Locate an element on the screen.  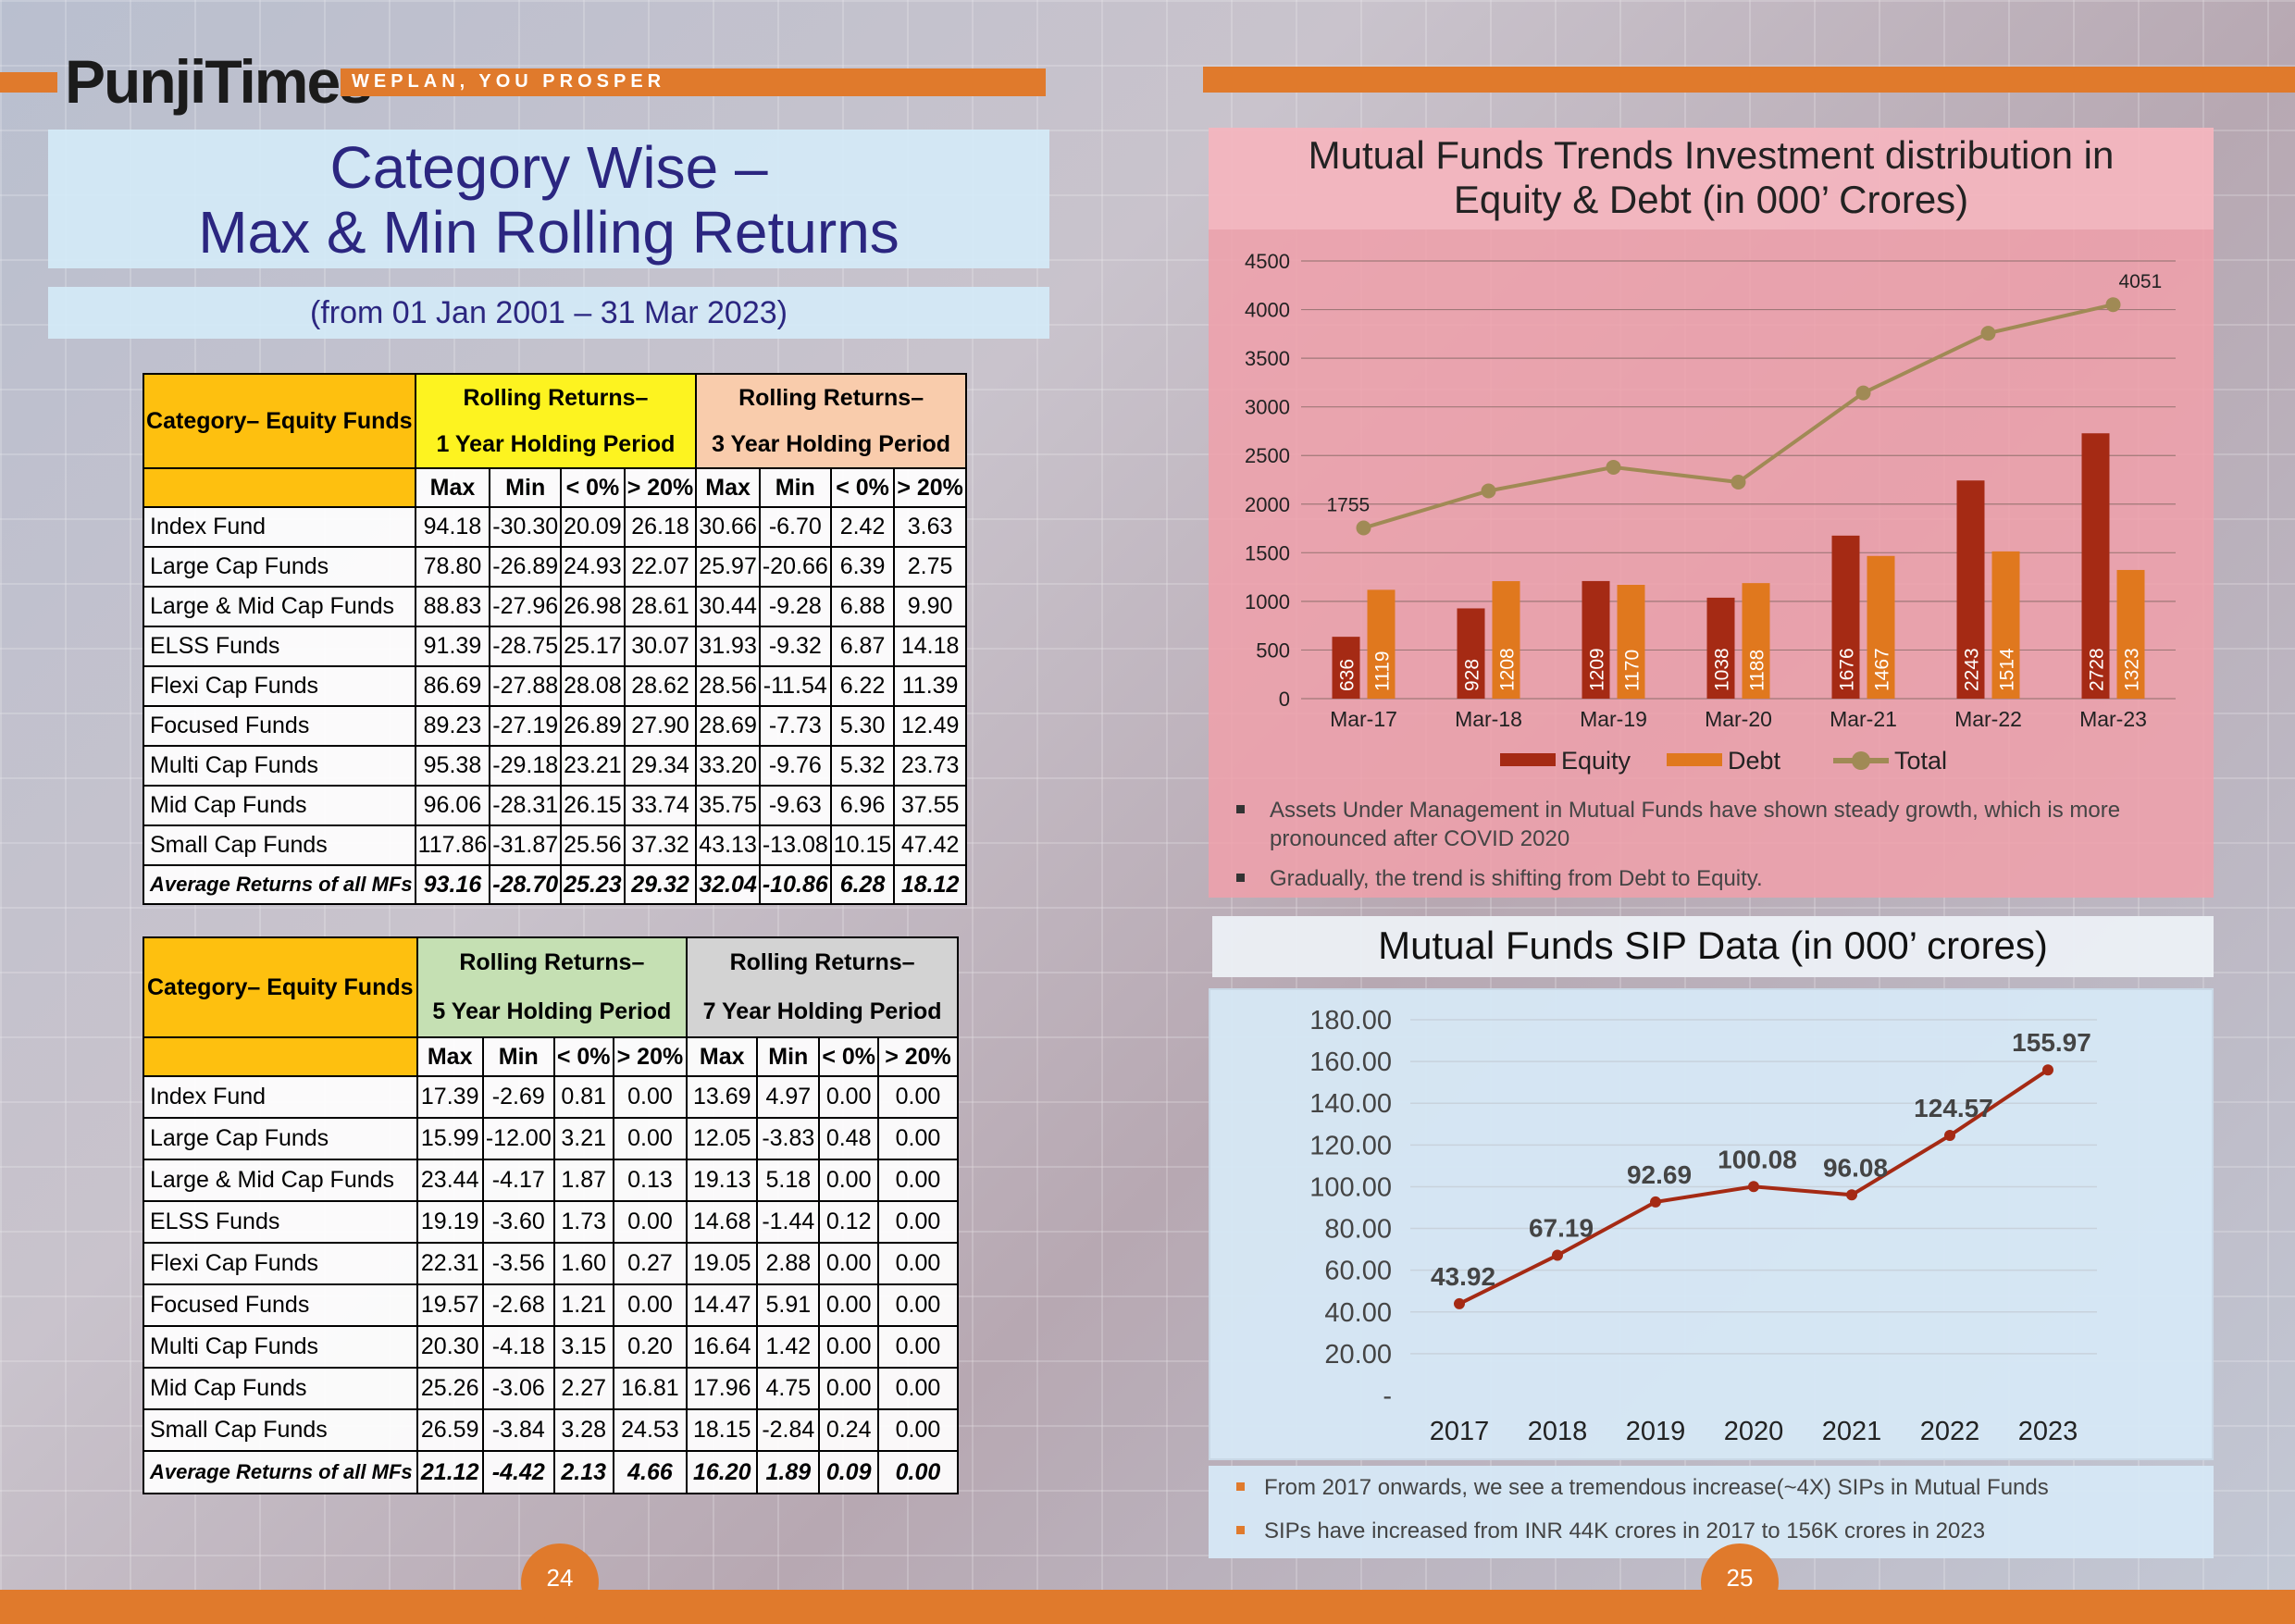
x-tick-label: Mar-22 is located at coordinates (1988, 719).